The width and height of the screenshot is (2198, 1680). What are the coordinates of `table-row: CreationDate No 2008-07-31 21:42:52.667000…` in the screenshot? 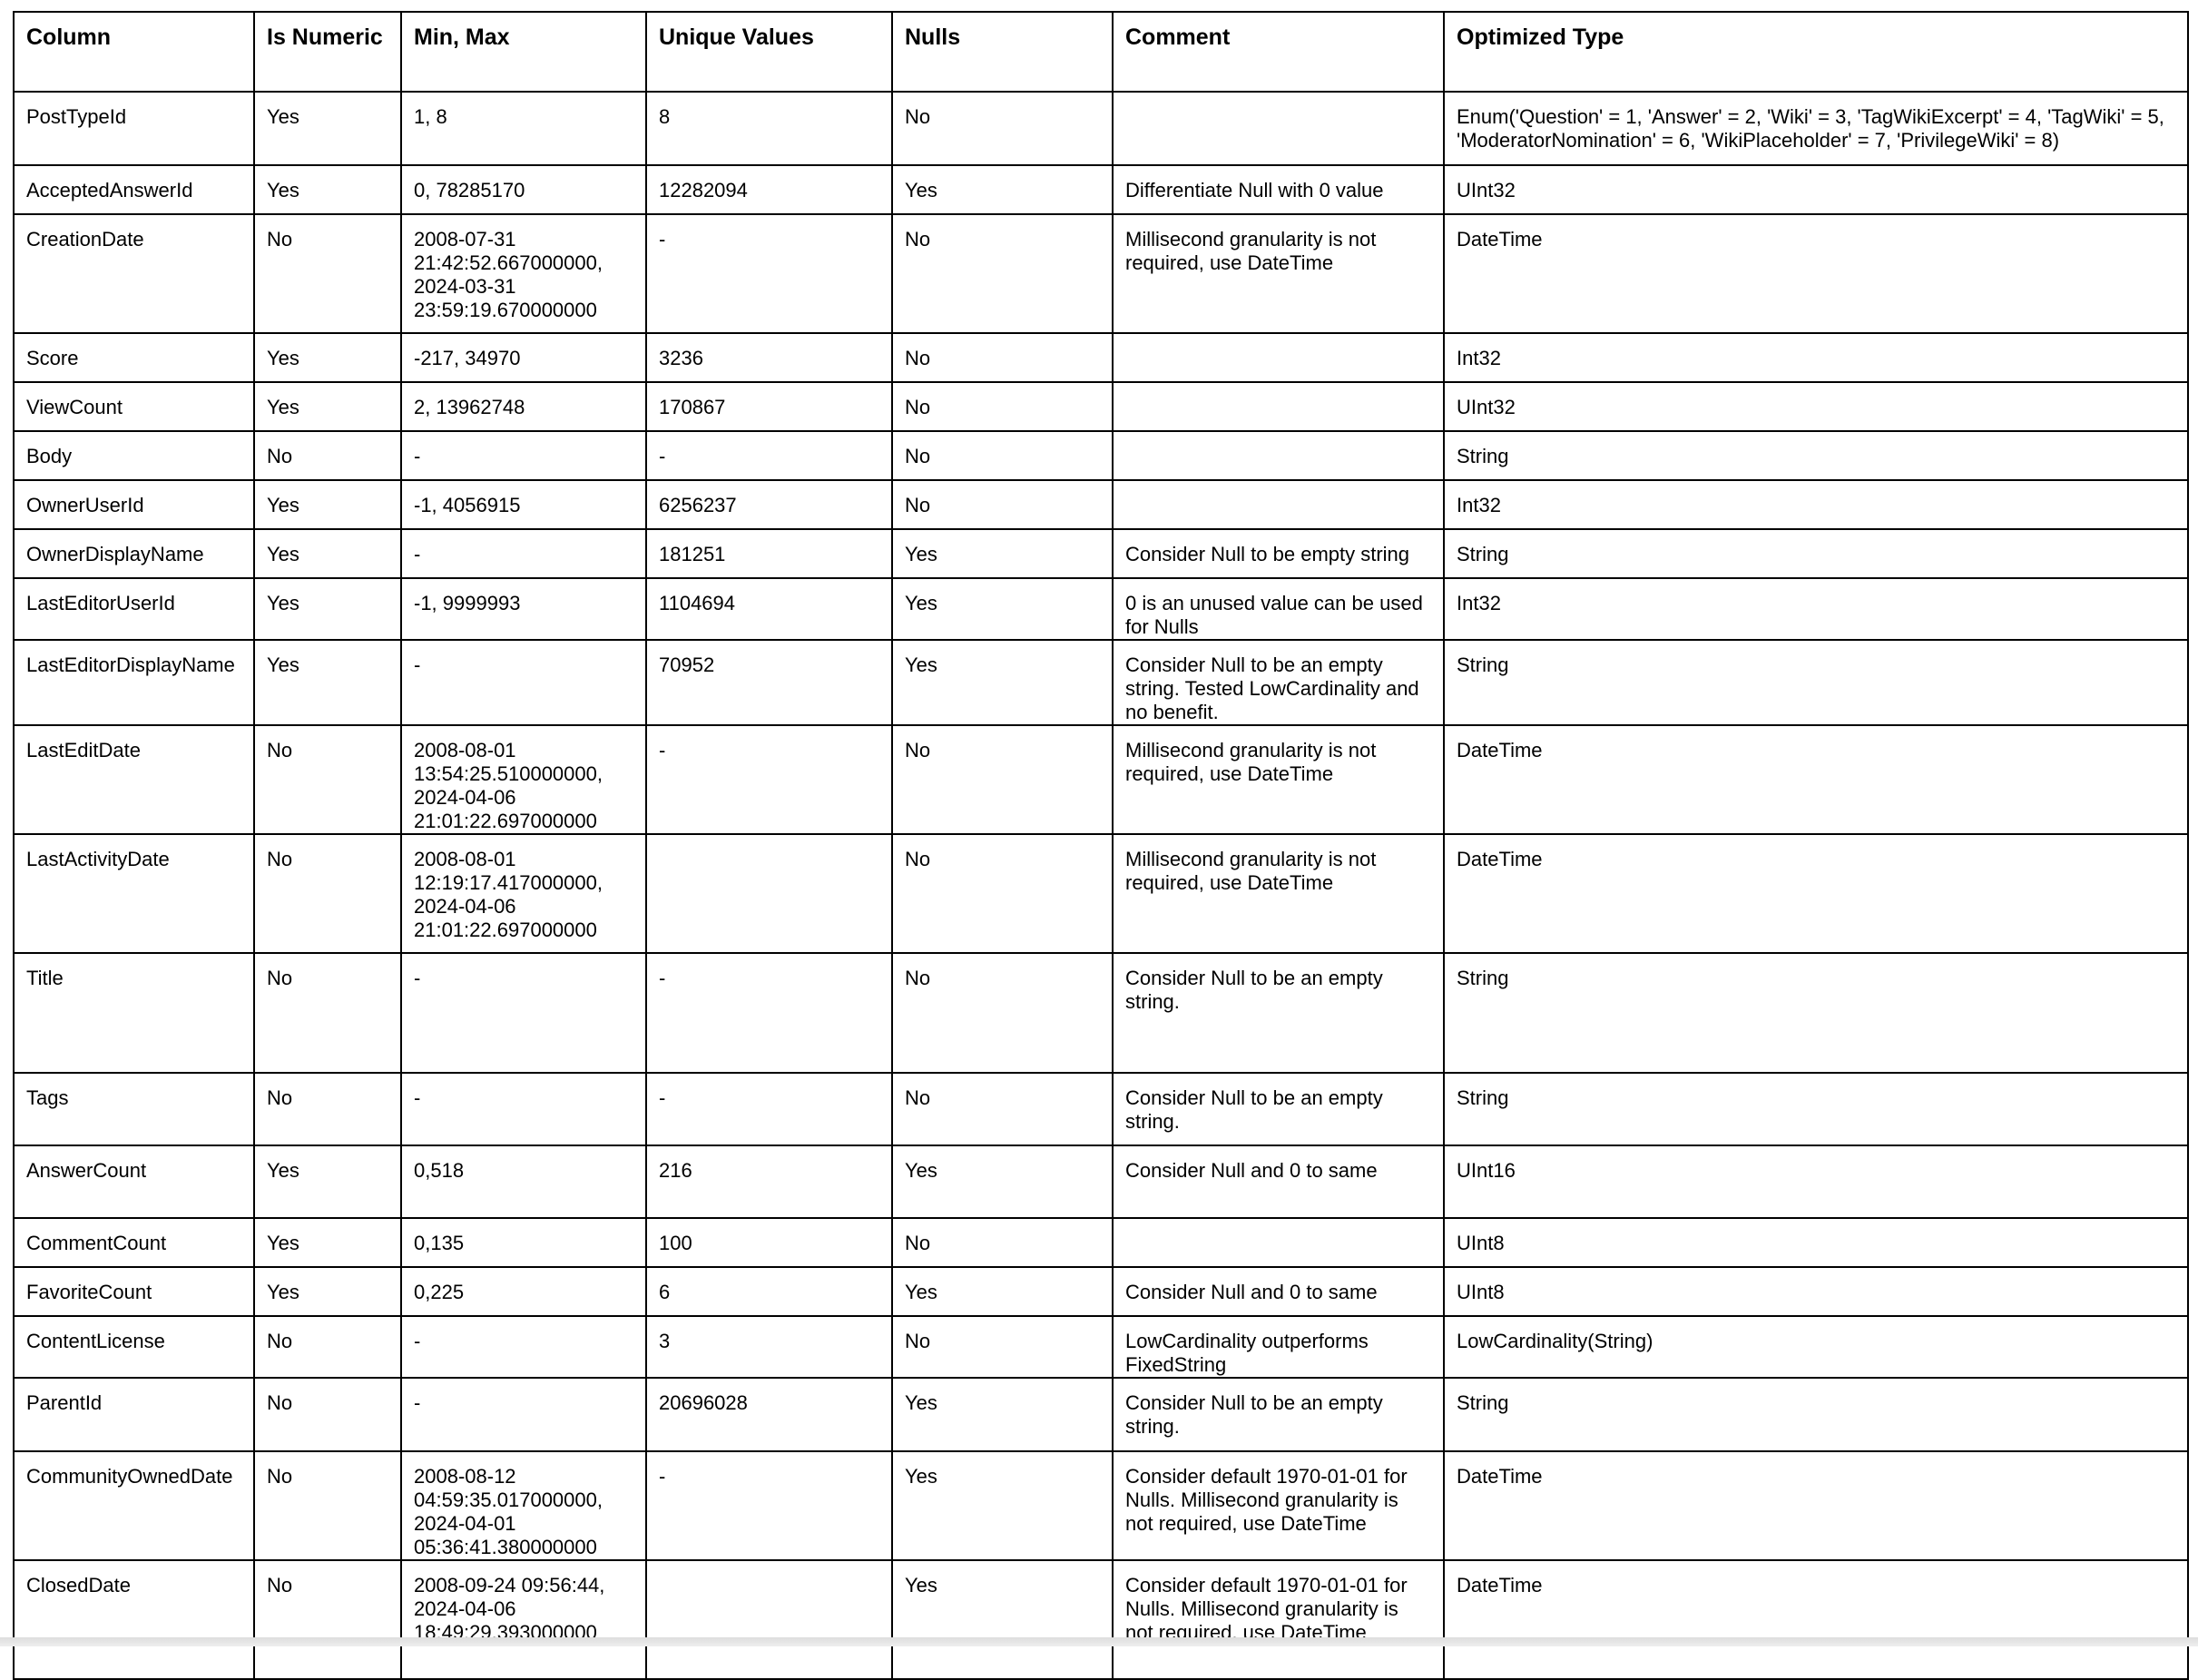 It's located at (1101, 273).